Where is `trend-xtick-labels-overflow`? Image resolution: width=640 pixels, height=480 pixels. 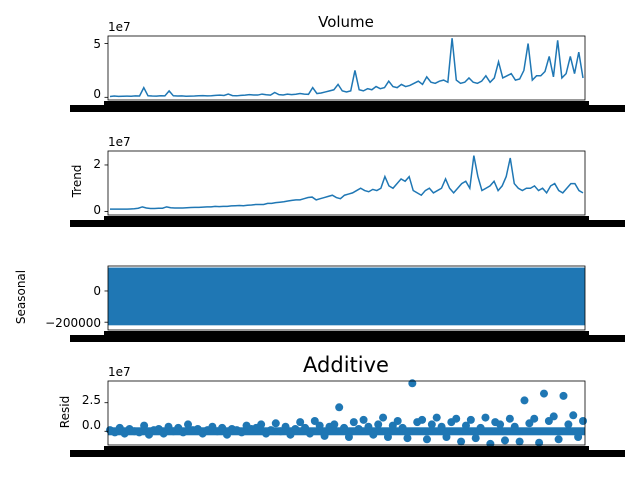
trend-xtick-labels-overflow is located at coordinates (347, 223).